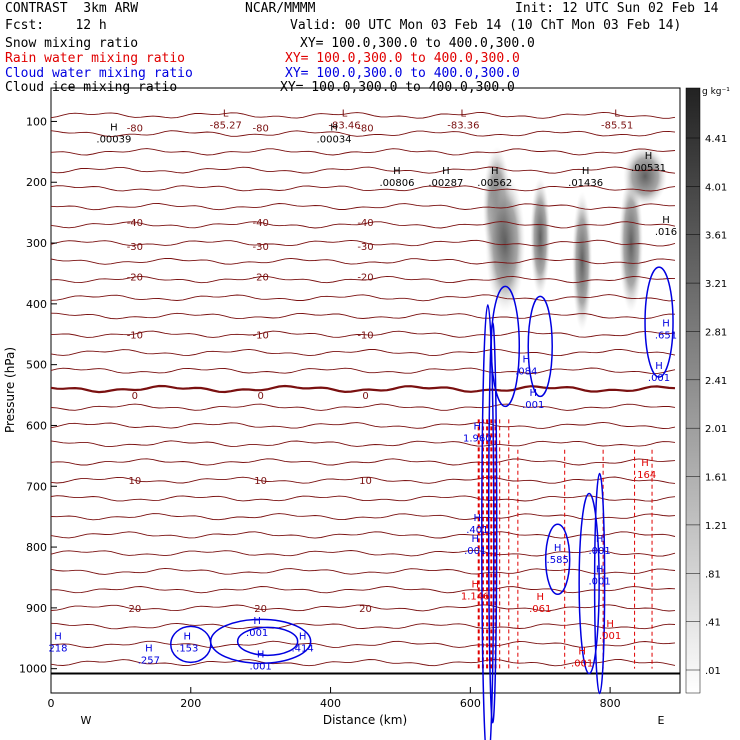 The height and width of the screenshot is (740, 740). What do you see at coordinates (666, 232) in the screenshot?
I see `extrema-value: .016` at bounding box center [666, 232].